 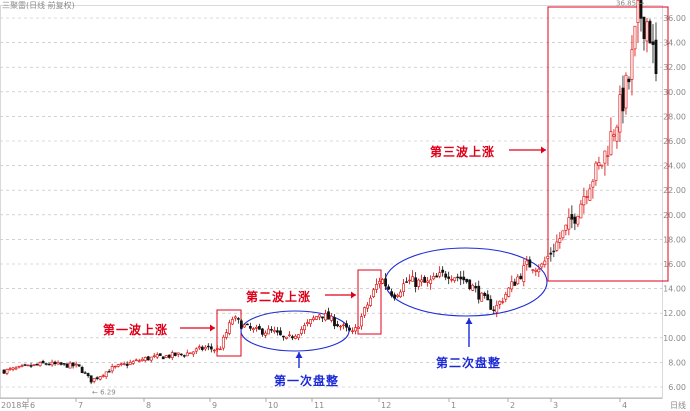 What do you see at coordinates (453, 405) in the screenshot?
I see `x-tick-label: 1` at bounding box center [453, 405].